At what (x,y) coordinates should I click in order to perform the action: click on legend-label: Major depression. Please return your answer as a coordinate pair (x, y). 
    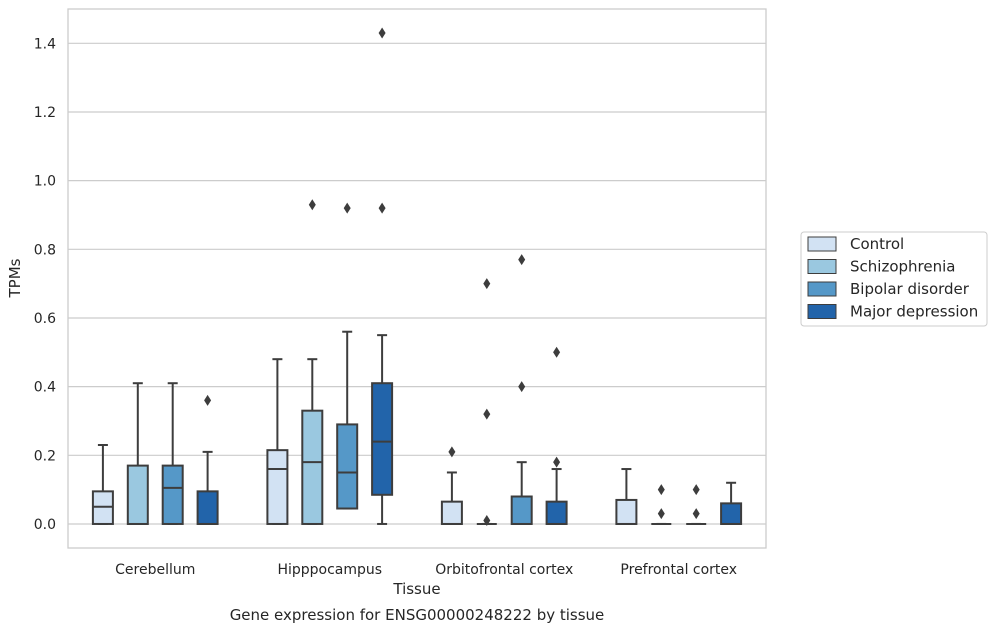
    Looking at the image, I should click on (914, 312).